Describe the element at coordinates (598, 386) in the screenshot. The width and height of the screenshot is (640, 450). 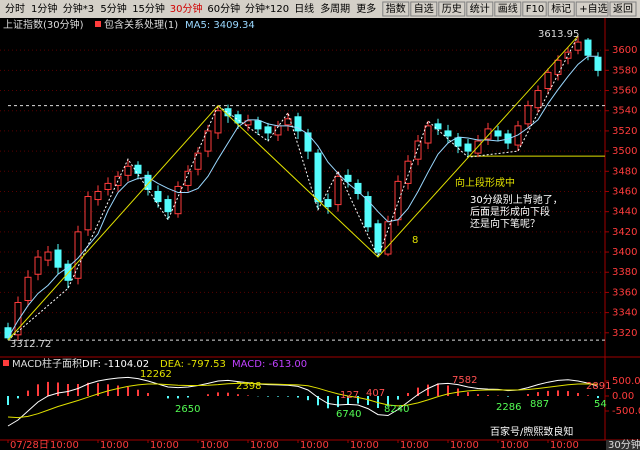
I see `area-label: 2891` at that location.